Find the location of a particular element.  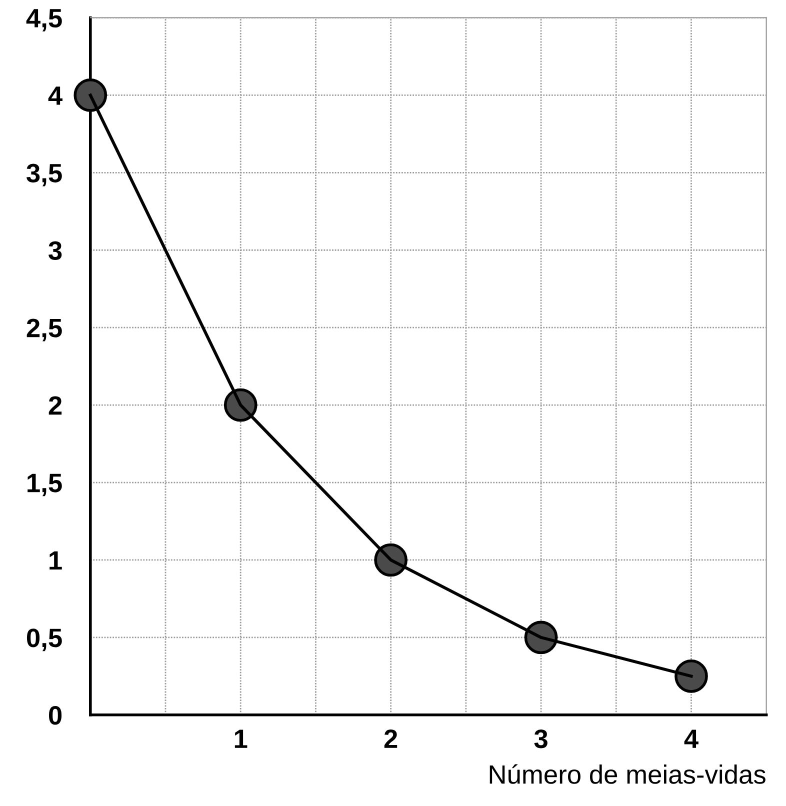

x-tick-label: 2 is located at coordinates (391, 739).